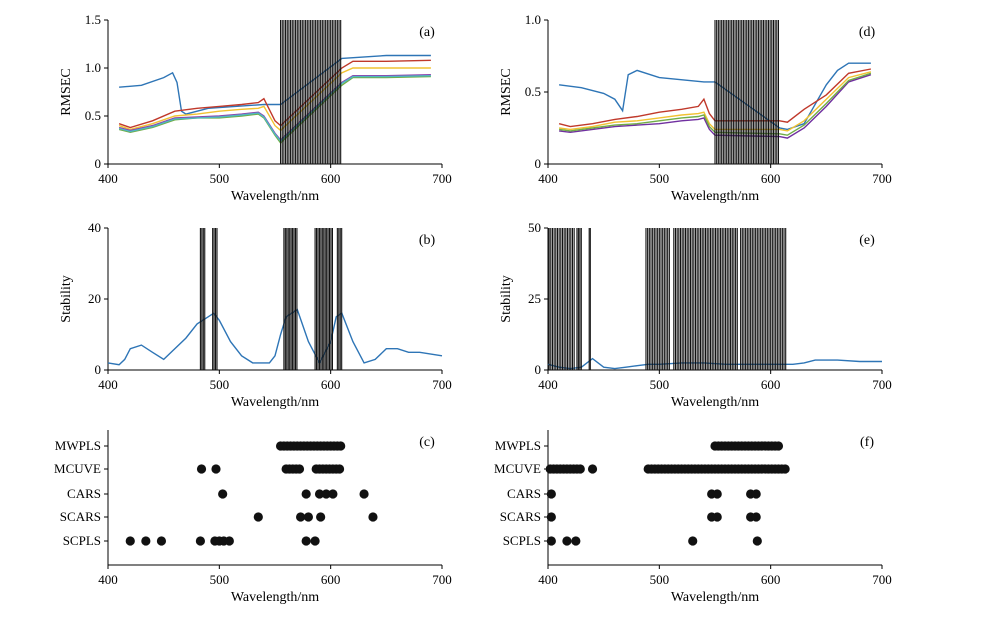 The image size is (1000, 618). What do you see at coordinates (867, 240) in the screenshot?
I see `panel-label: (e)` at bounding box center [867, 240].